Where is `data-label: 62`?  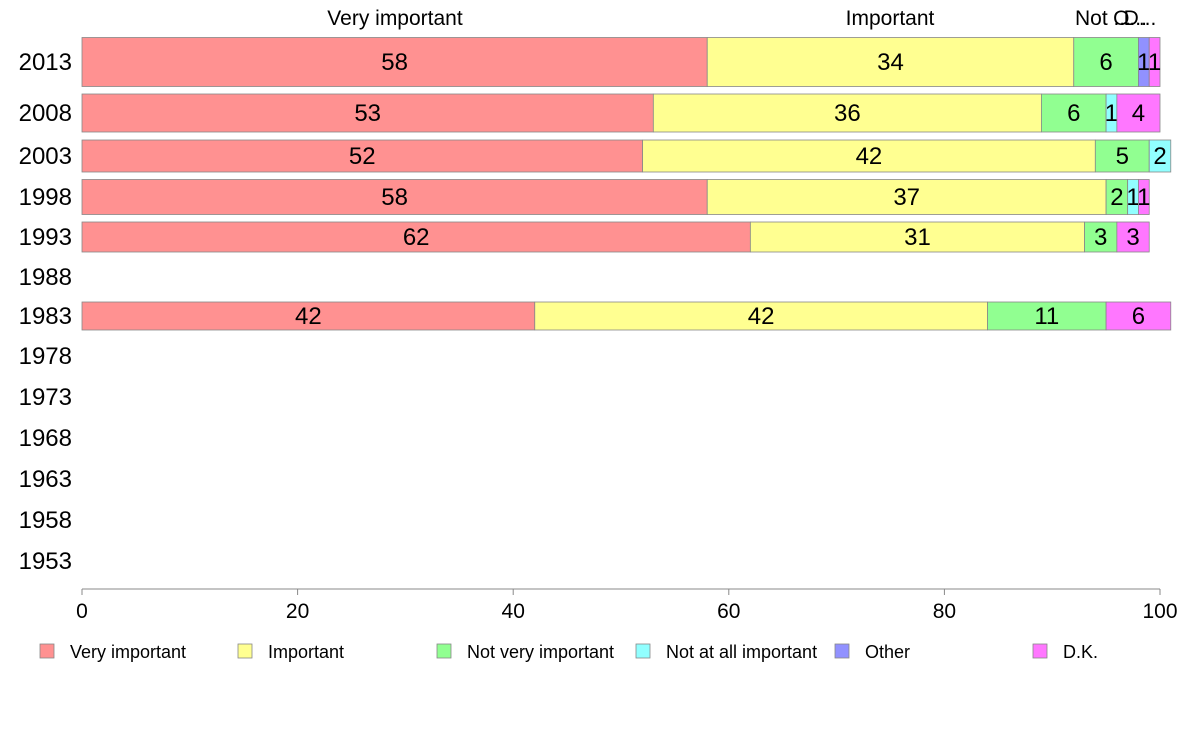 data-label: 62 is located at coordinates (416, 237).